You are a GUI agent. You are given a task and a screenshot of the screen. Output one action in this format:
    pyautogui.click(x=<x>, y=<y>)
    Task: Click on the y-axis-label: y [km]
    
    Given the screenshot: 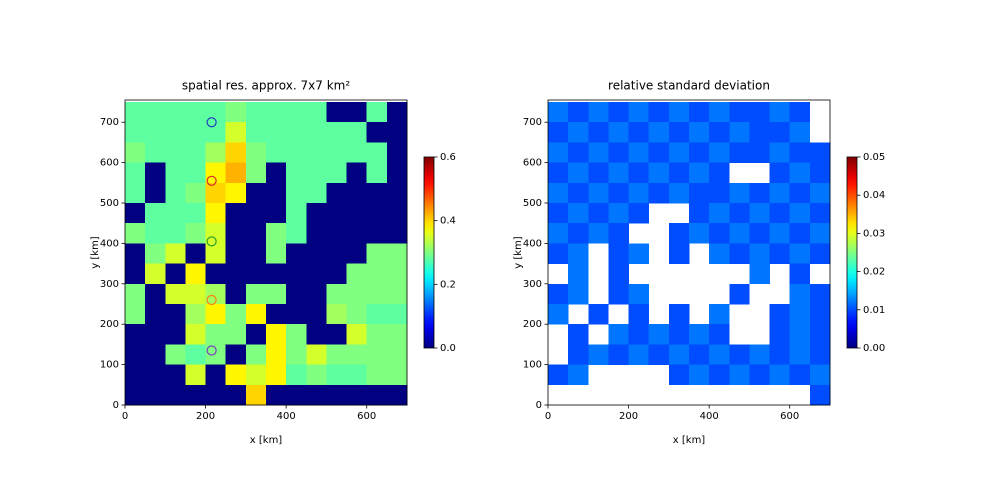 What is the action you would take?
    pyautogui.click(x=95, y=252)
    